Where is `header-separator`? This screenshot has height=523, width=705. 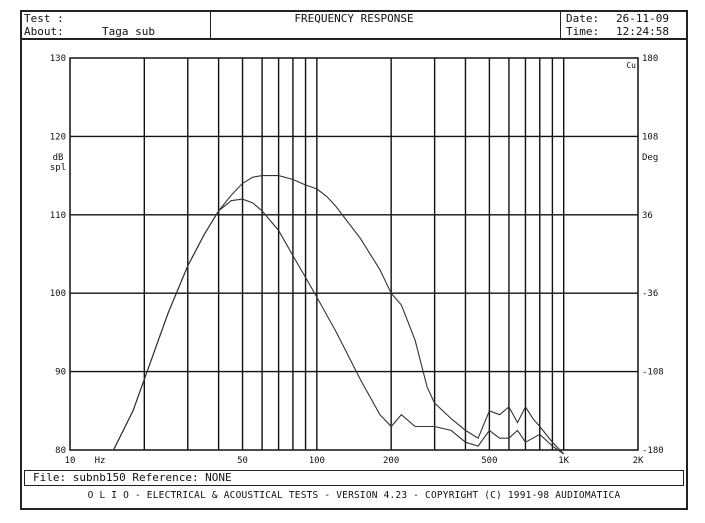 header-separator is located at coordinates (354, 39).